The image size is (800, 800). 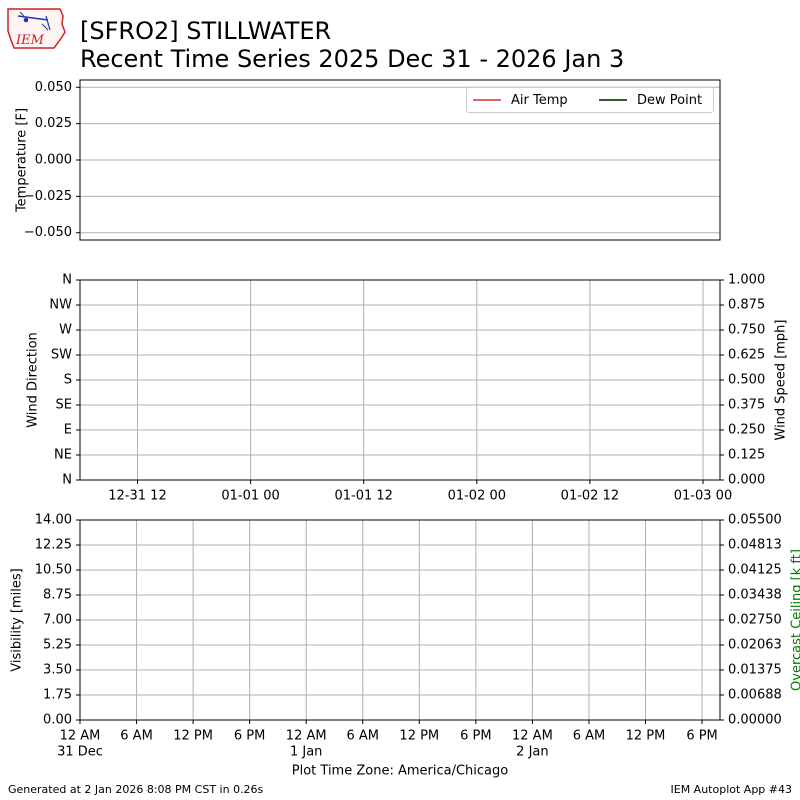 I want to click on wind-xtick-label: 01-02 00, so click(x=477, y=496).